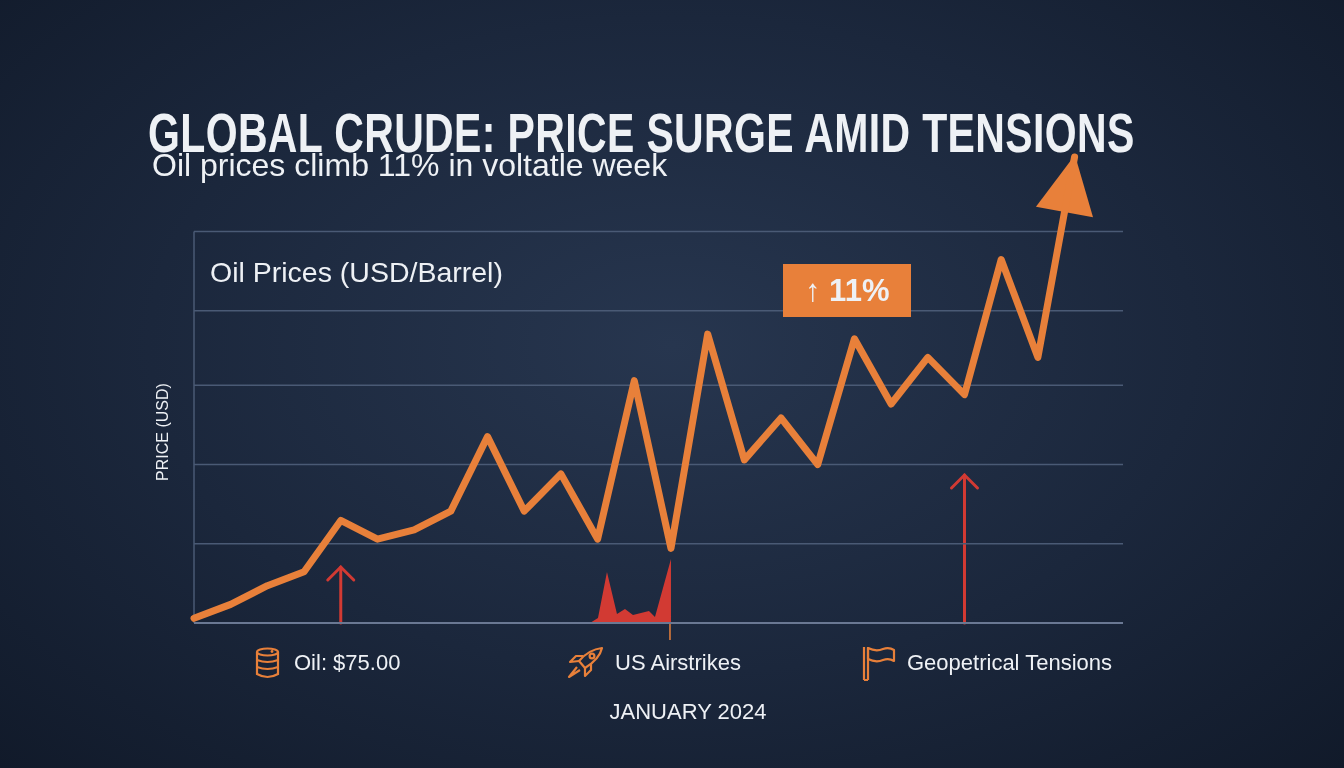  Describe the element at coordinates (356, 272) in the screenshot. I see `annotation: Oil Prices (USD/Barrel)` at that location.